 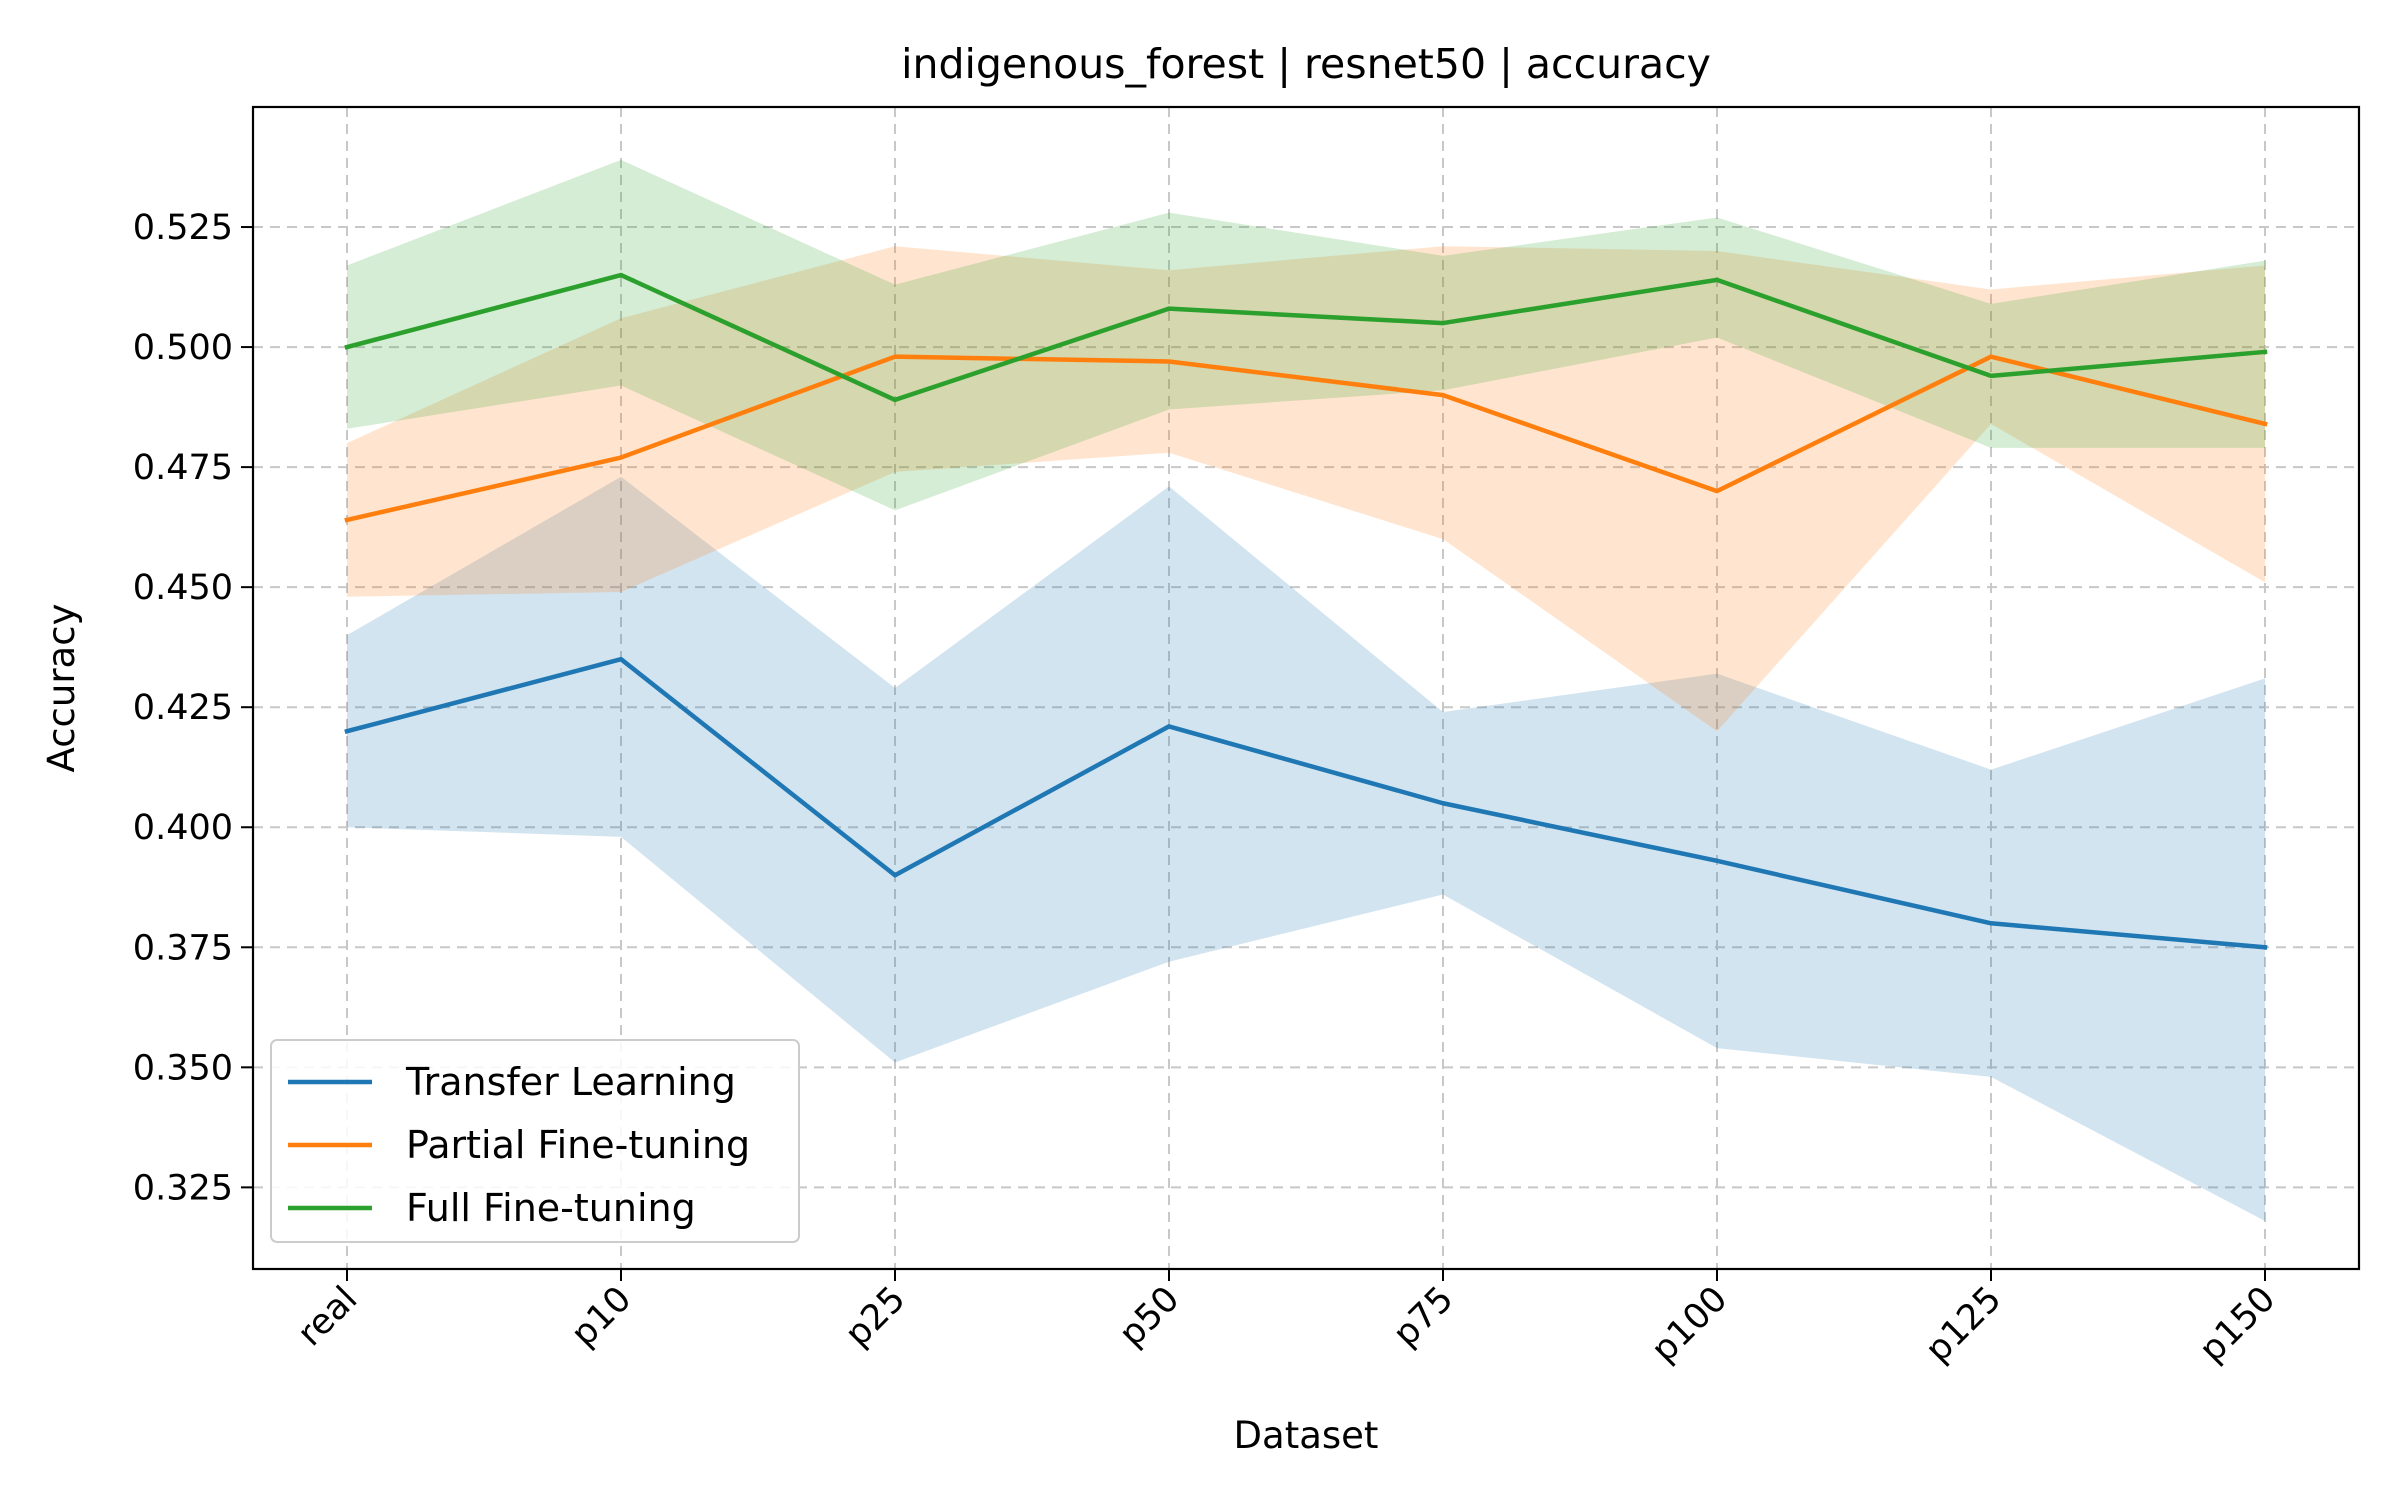 I want to click on x-tick-label: p150, so click(x=2237, y=1324).